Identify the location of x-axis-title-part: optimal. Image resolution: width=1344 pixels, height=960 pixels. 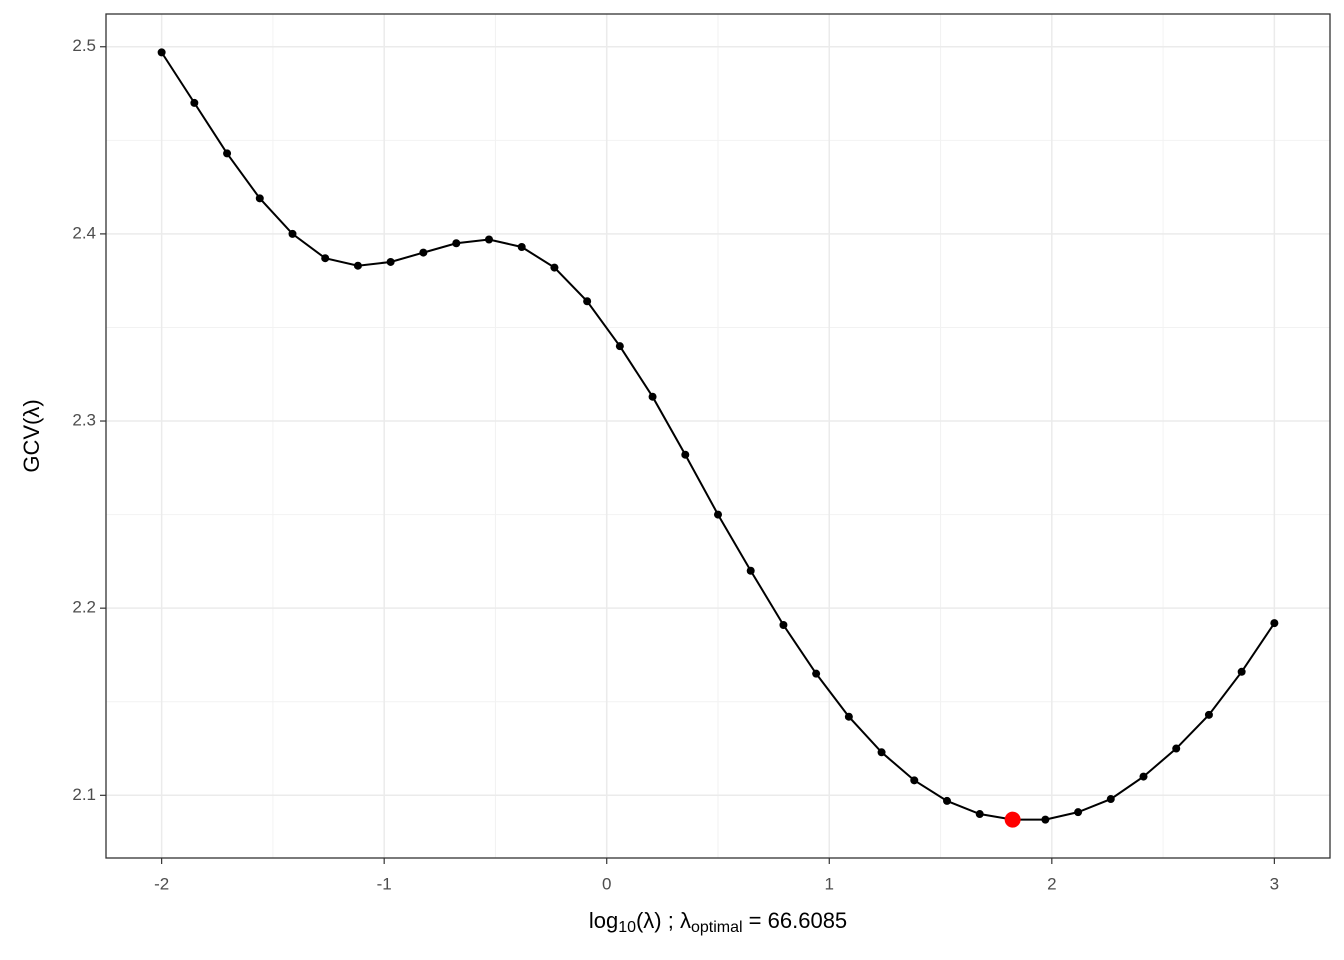
(717, 927).